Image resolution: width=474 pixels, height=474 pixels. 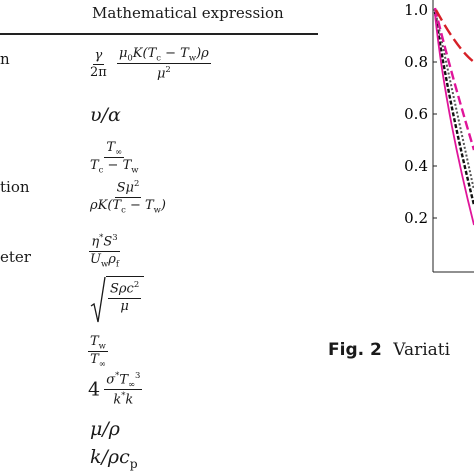 What do you see at coordinates (416, 10) in the screenshot?
I see `y-tick-label: 1.0` at bounding box center [416, 10].